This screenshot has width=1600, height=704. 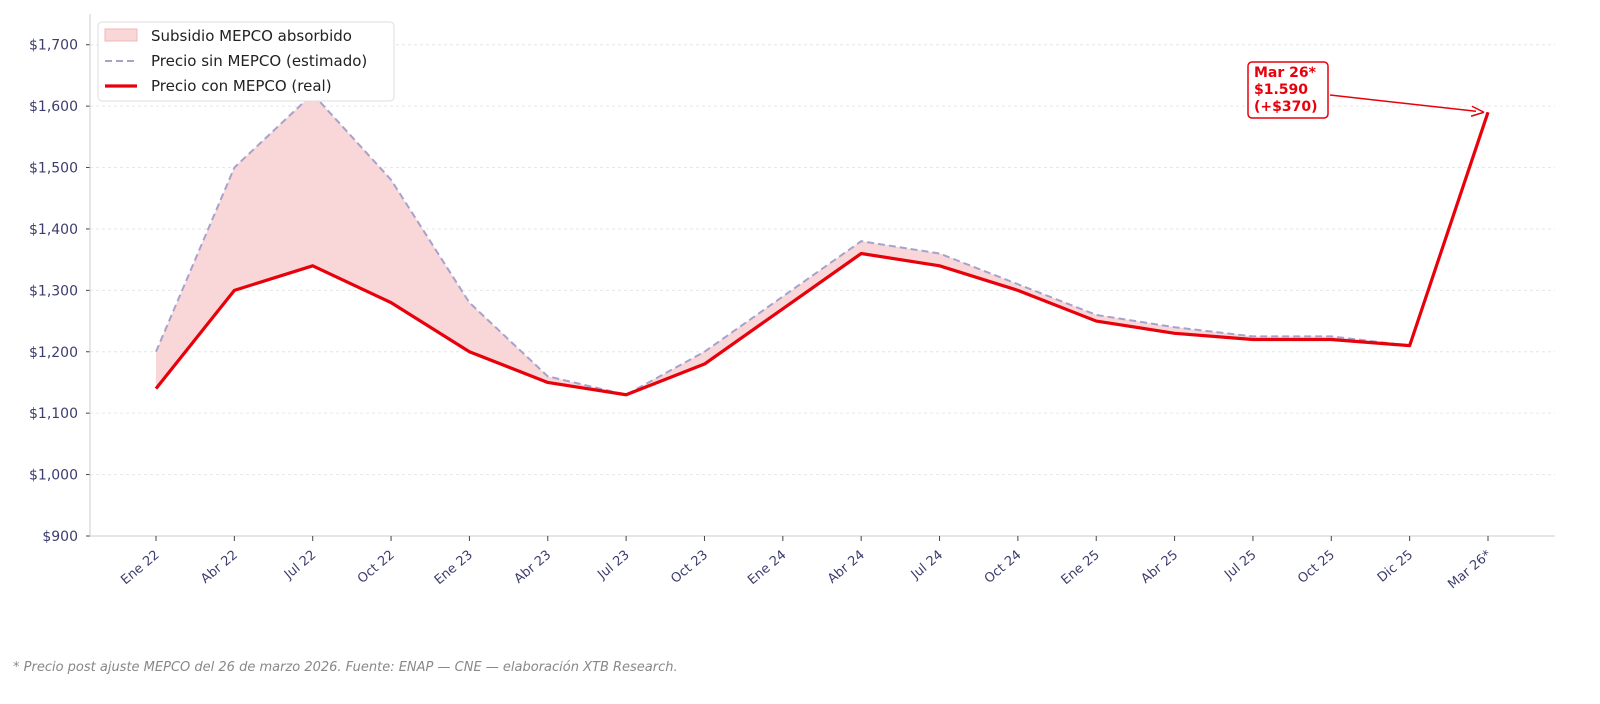 What do you see at coordinates (53, 169) in the screenshot?
I see `y-tick-label: $1,500` at bounding box center [53, 169].